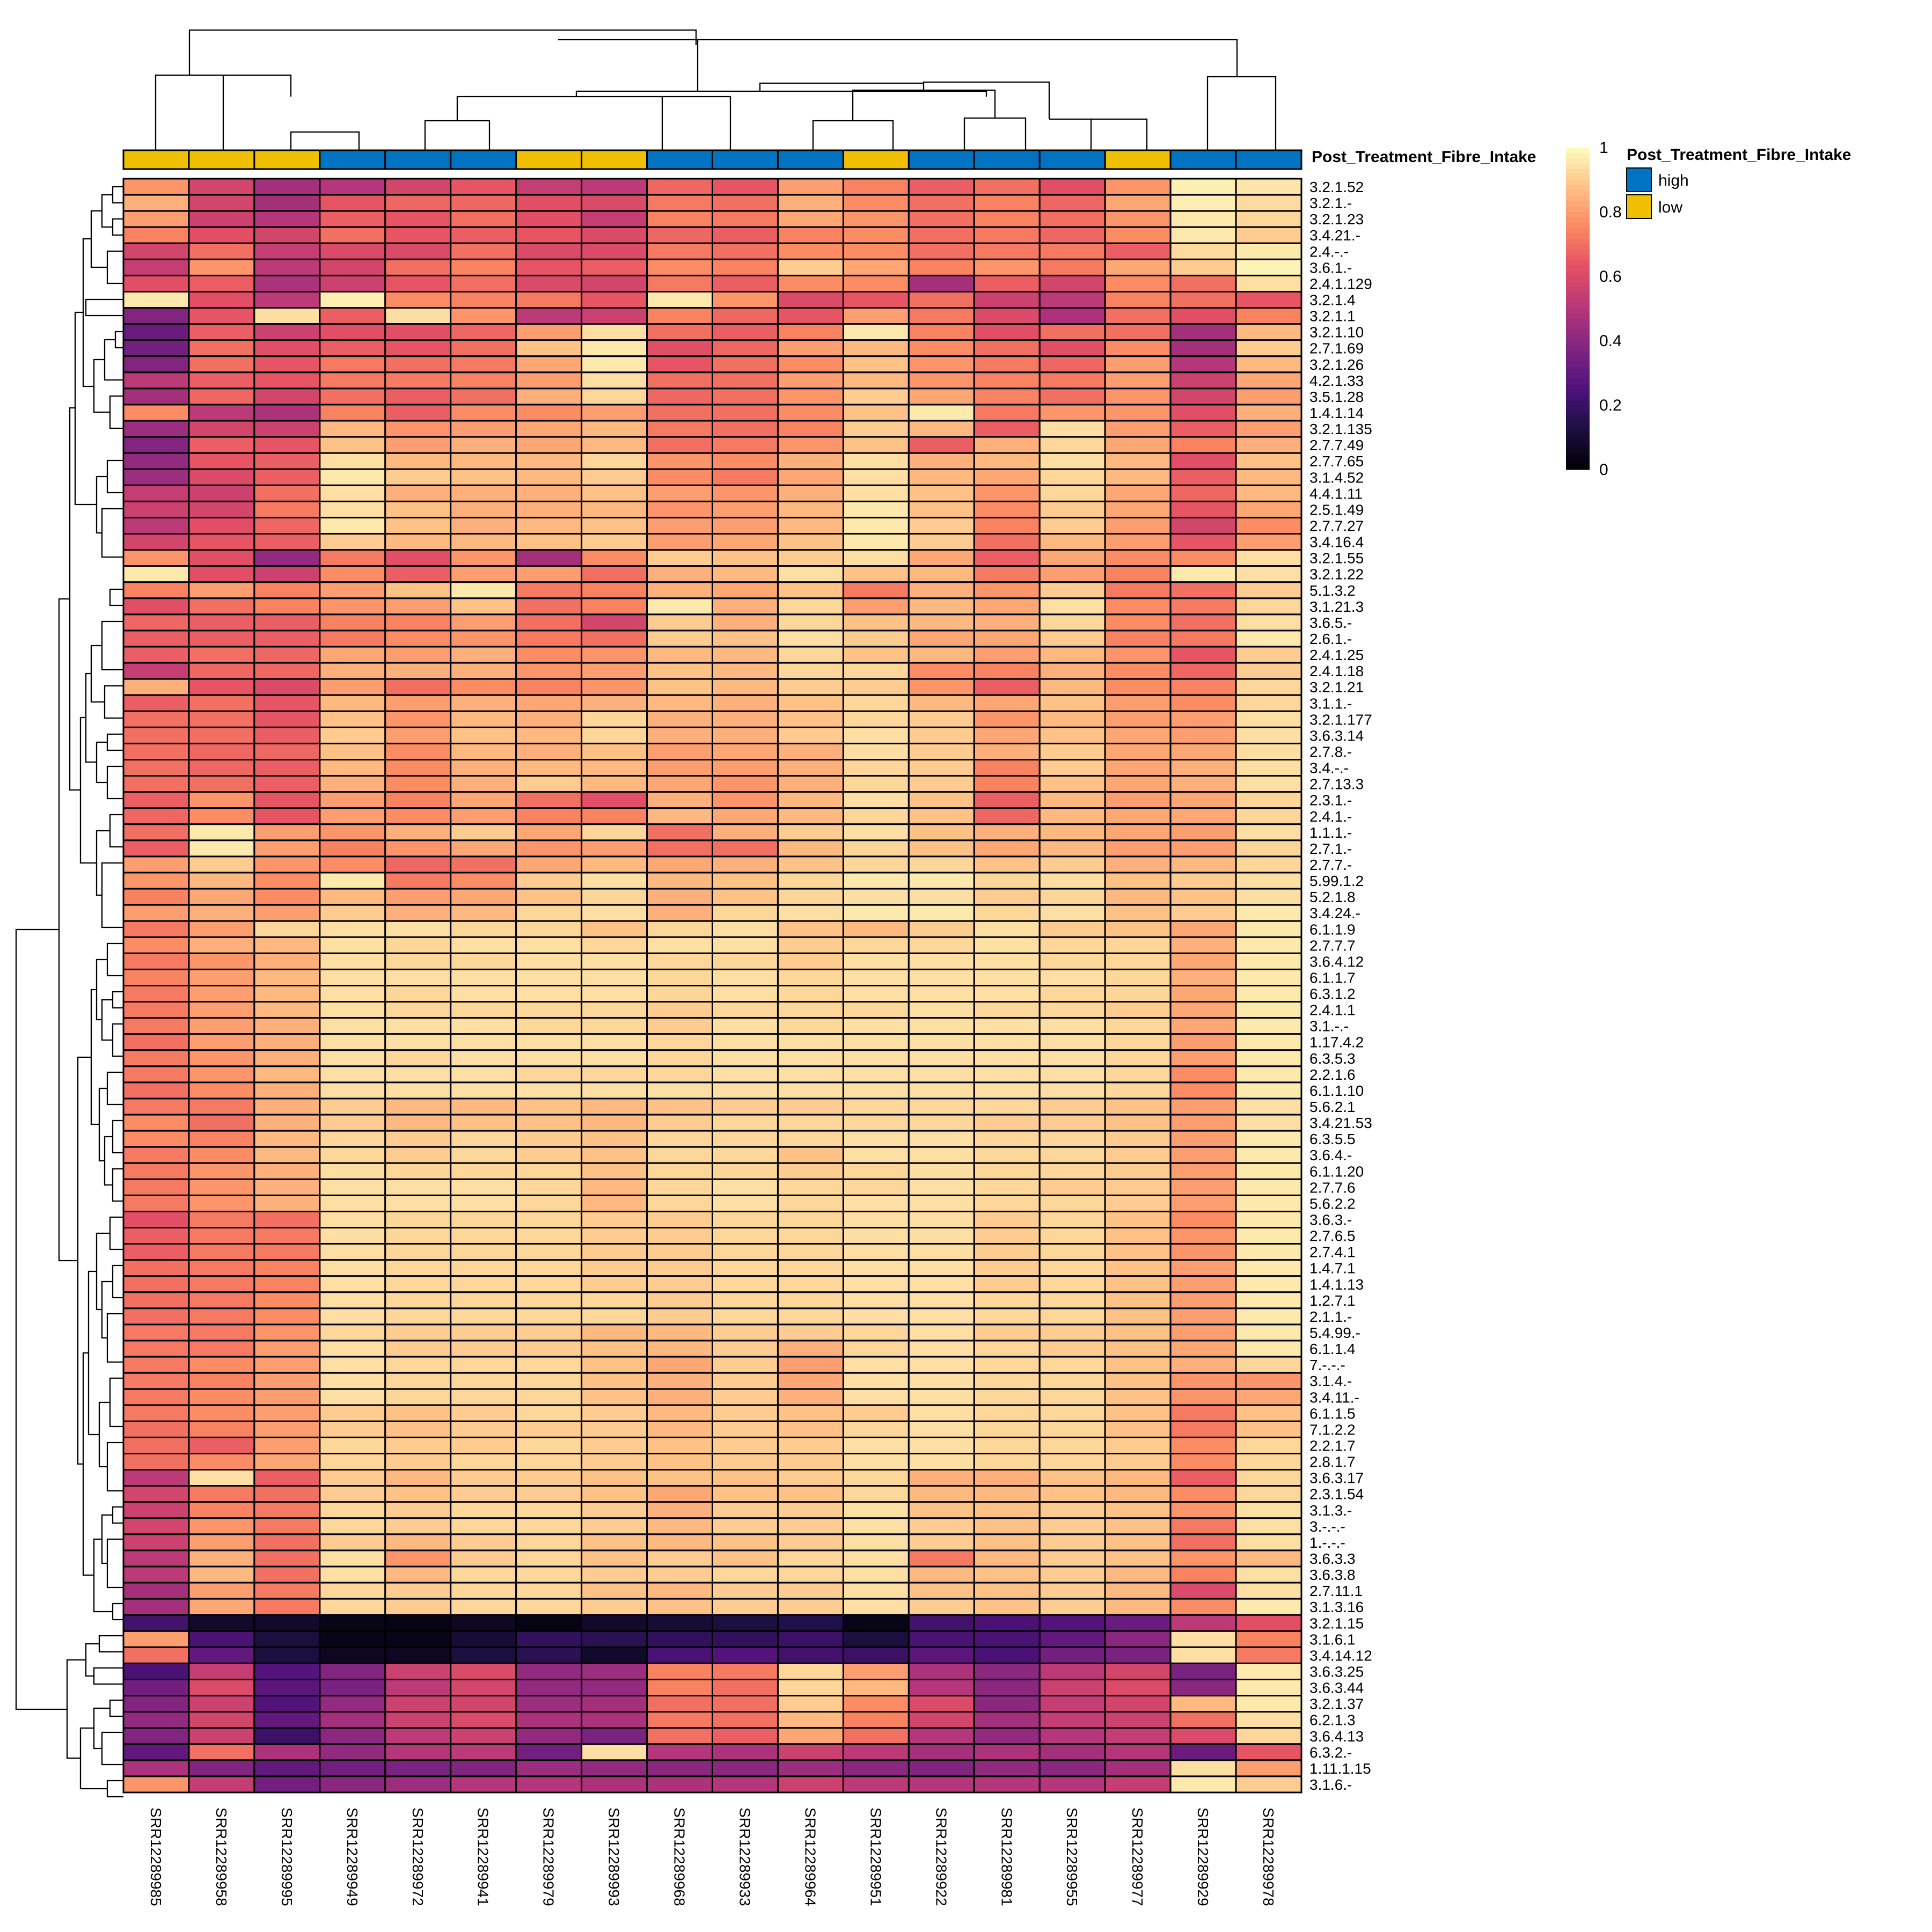  What do you see at coordinates (1334, 1397) in the screenshot?
I see `row-label: 3.4.11.-` at bounding box center [1334, 1397].